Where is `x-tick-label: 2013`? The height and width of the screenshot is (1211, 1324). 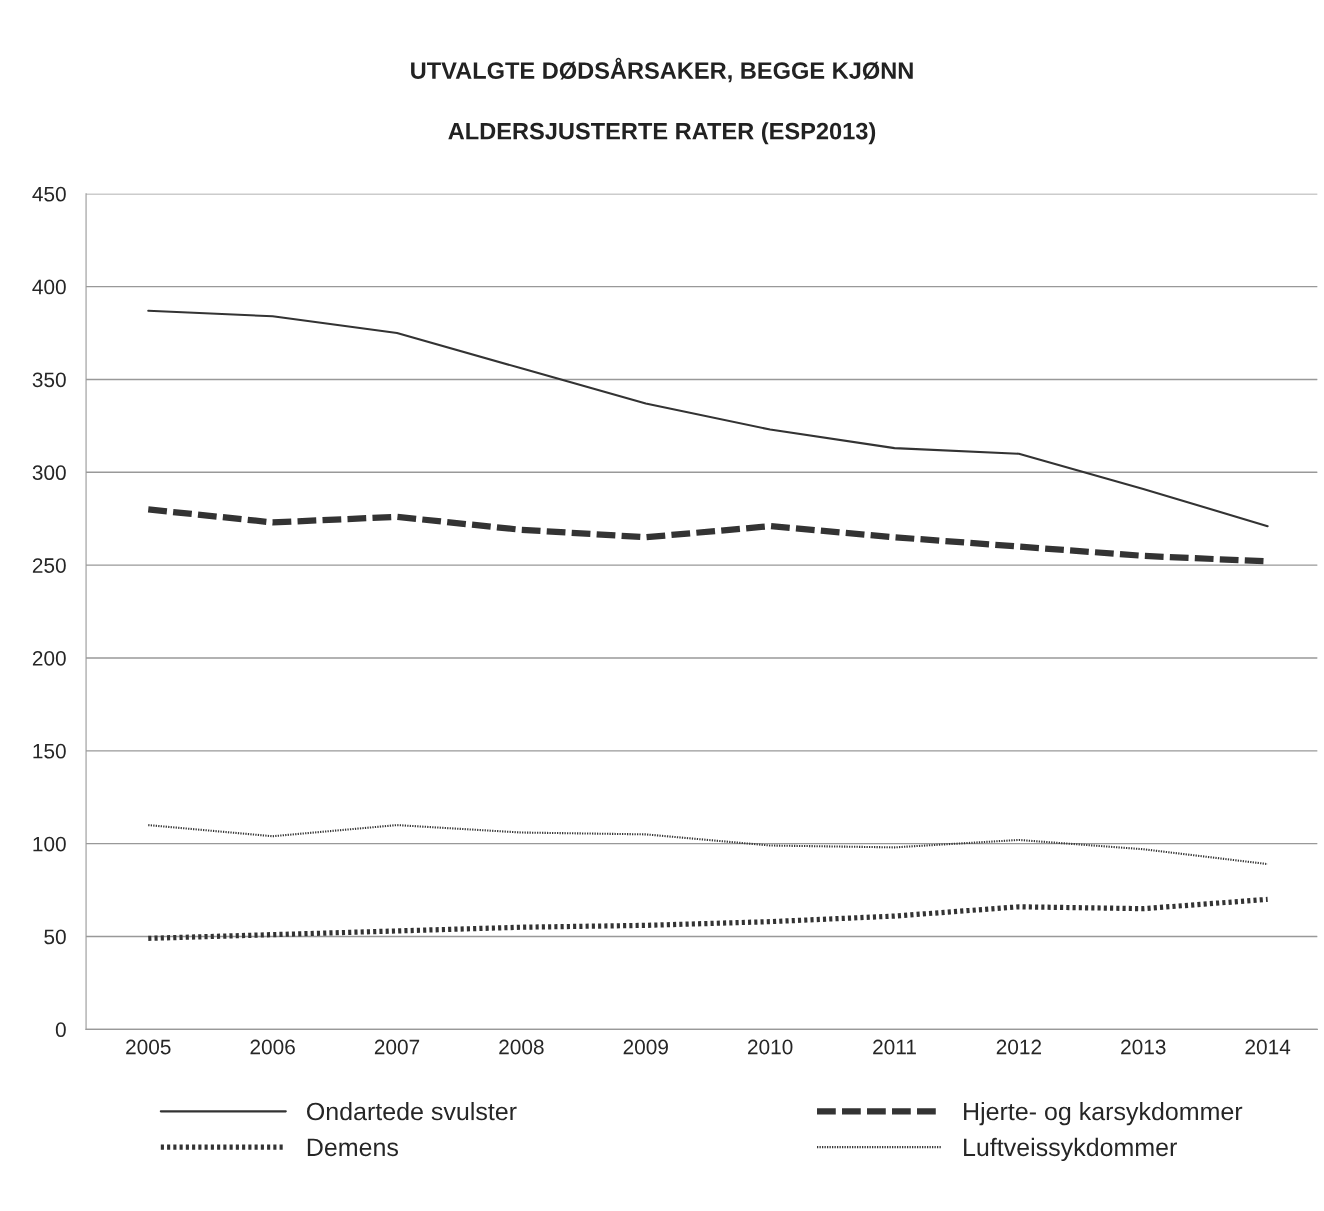 x-tick-label: 2013 is located at coordinates (1143, 1047).